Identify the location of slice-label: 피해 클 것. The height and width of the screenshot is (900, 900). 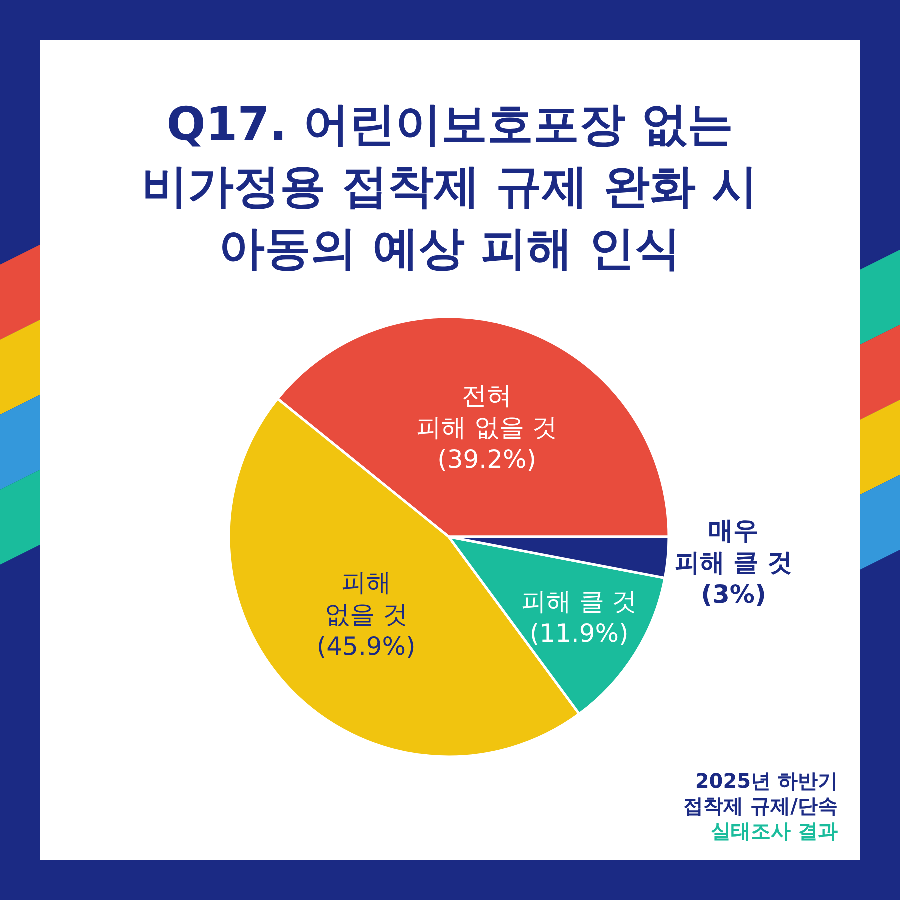
(579, 601).